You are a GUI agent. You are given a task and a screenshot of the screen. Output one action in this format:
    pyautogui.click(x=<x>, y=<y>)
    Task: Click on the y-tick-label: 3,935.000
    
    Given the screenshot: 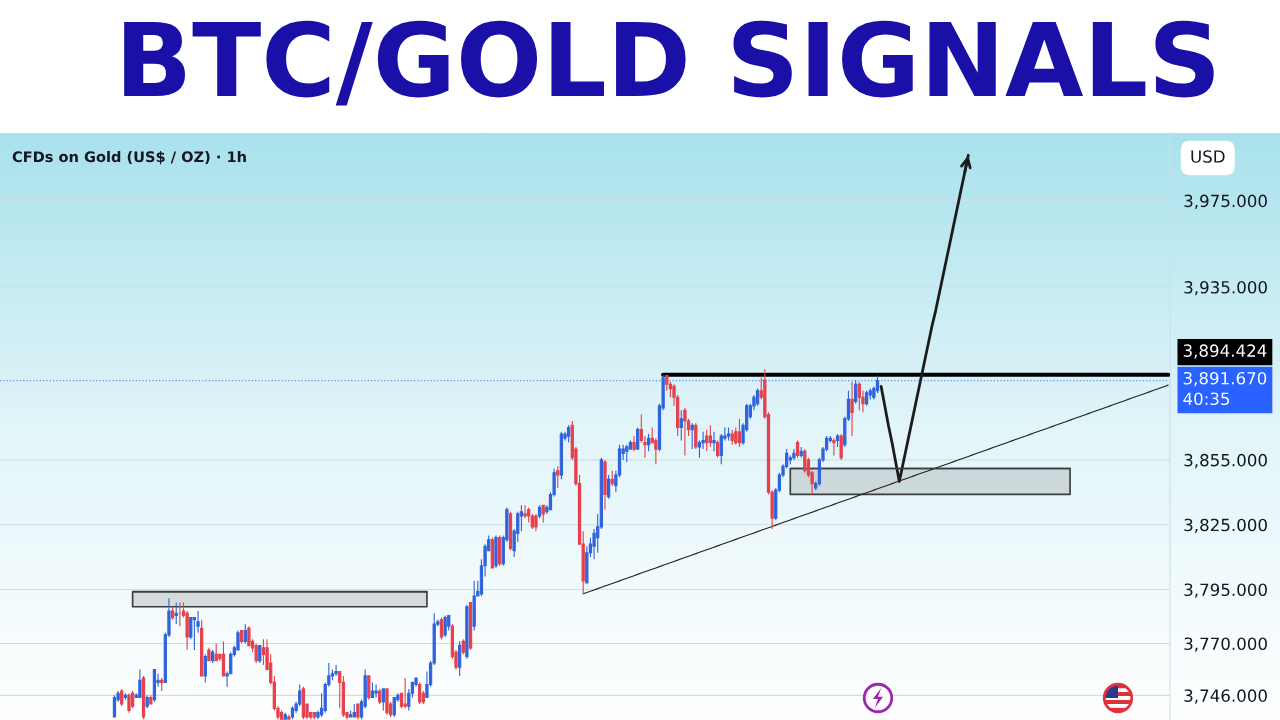 What is the action you would take?
    pyautogui.click(x=1225, y=288)
    